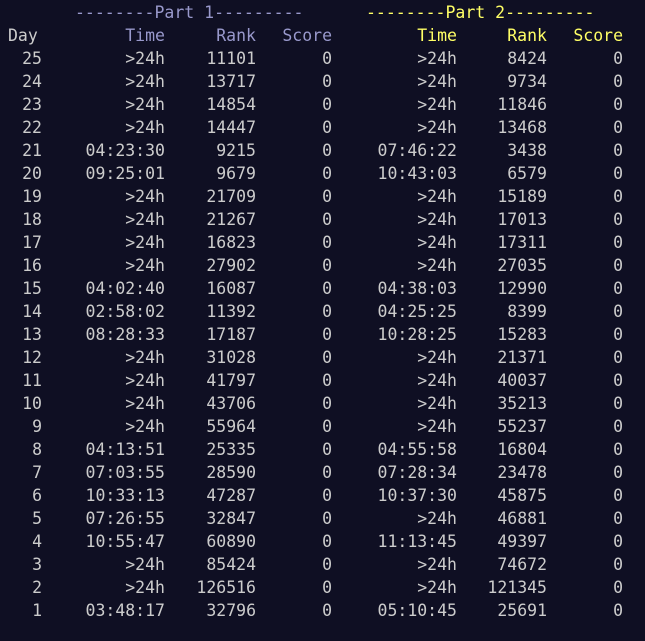 Image resolution: width=645 pixels, height=641 pixels. I want to click on stats-row-day-5: 5 07:26:55 32847 0 >24h 46881 0, so click(322, 518).